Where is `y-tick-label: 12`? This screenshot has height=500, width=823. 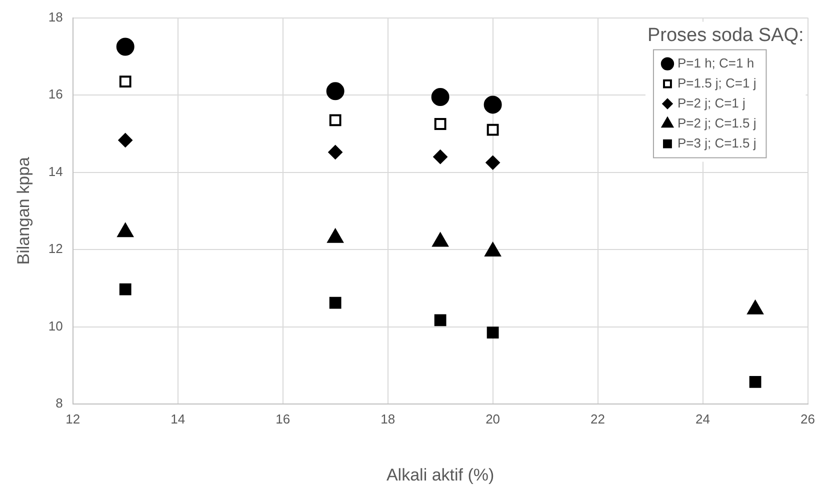 y-tick-label: 12 is located at coordinates (55, 248).